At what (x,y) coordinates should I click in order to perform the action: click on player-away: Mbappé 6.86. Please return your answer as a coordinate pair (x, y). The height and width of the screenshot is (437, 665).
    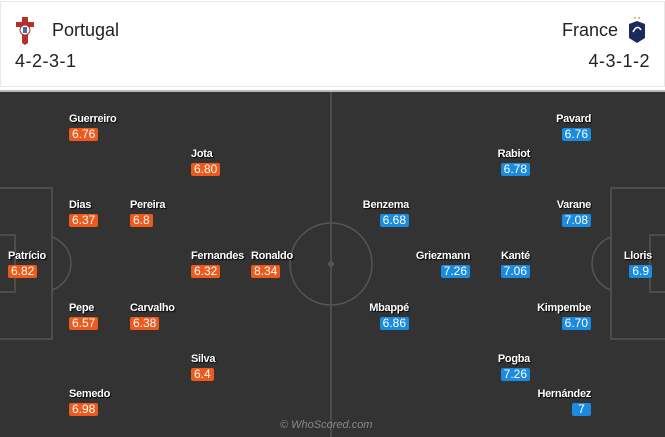
    Looking at the image, I should click on (389, 316).